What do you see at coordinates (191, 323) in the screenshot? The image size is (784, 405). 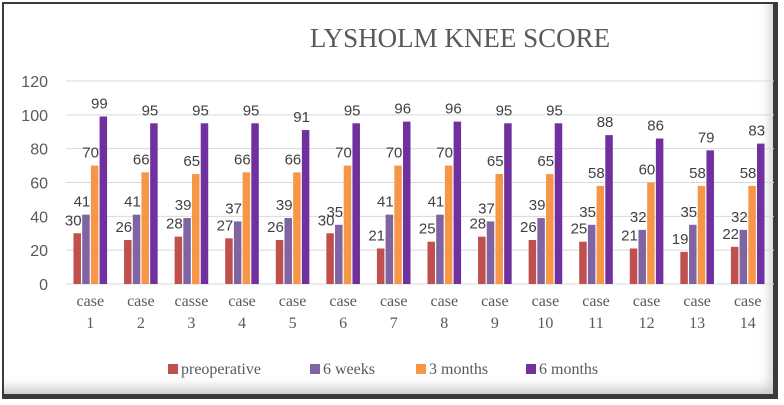 I see `x-category-label: 3` at bounding box center [191, 323].